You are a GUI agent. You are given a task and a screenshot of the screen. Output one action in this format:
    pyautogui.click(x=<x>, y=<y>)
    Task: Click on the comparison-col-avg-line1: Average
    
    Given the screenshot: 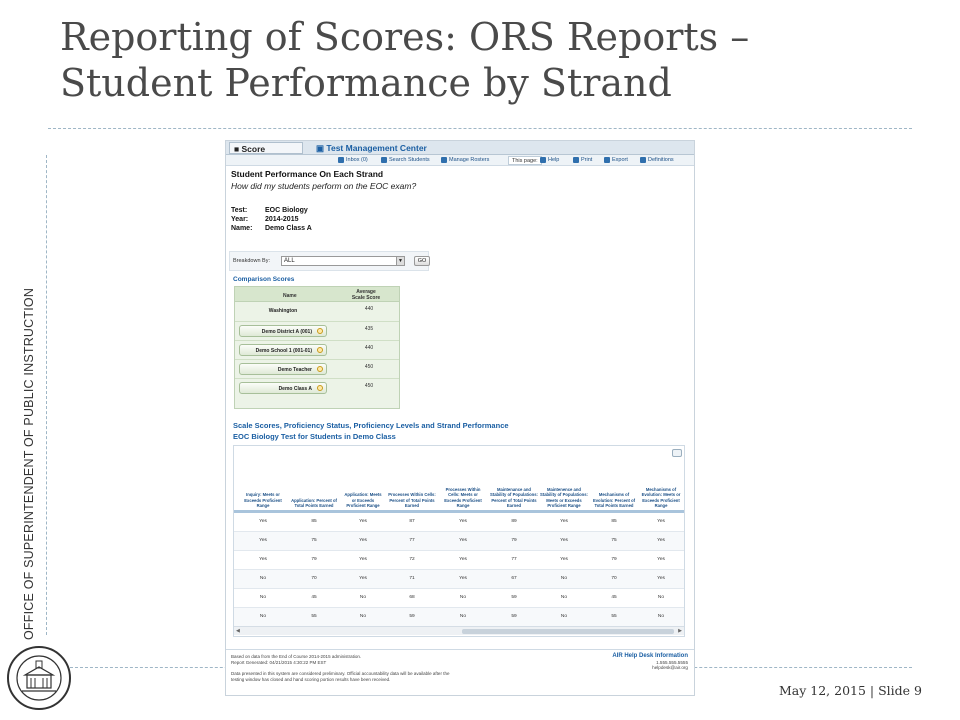 What is the action you would take?
    pyautogui.click(x=366, y=292)
    